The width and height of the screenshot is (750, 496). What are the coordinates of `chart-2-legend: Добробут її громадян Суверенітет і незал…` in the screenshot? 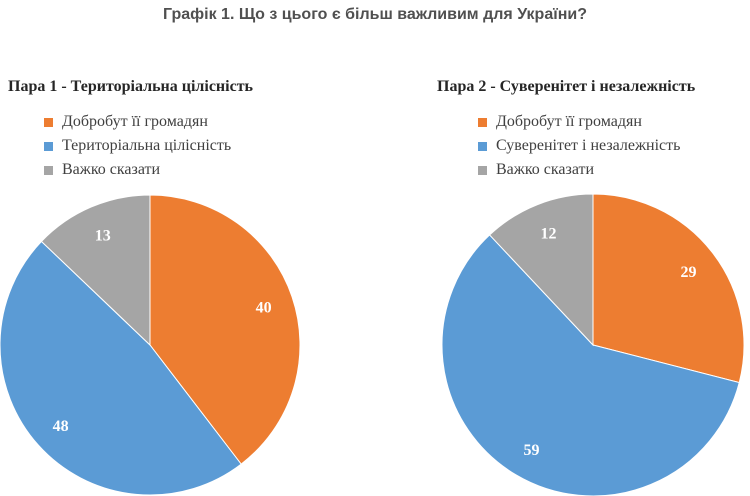 It's located at (579, 146).